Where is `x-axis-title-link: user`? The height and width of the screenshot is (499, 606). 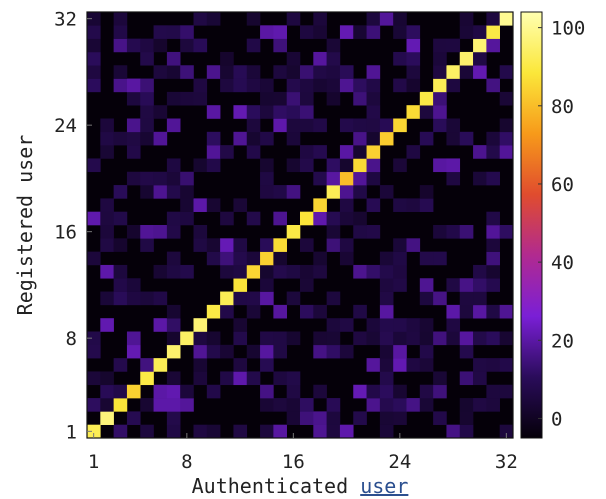 x-axis-title-link: user is located at coordinates (384, 486).